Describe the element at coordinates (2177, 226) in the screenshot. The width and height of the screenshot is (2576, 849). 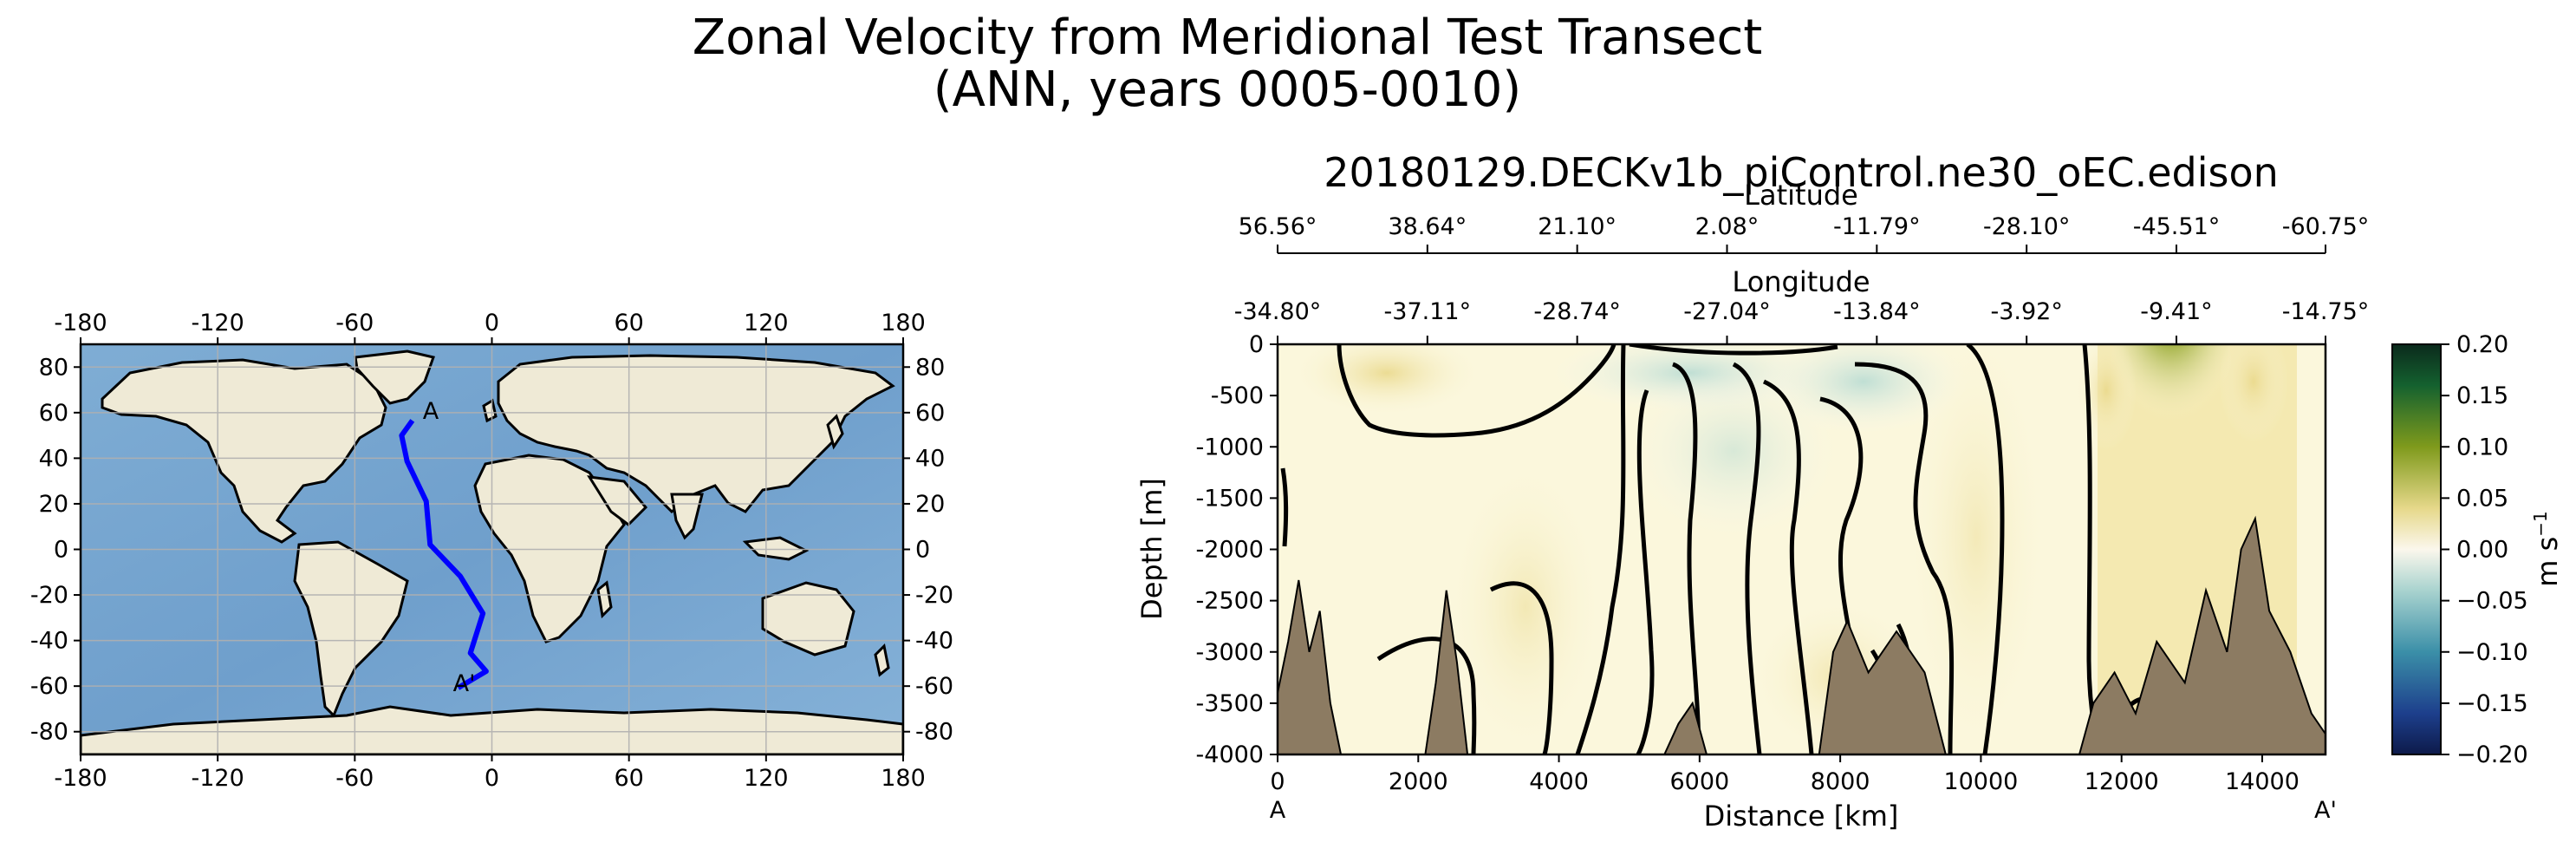
I see `latitude-tick-label: -45.51°` at that location.